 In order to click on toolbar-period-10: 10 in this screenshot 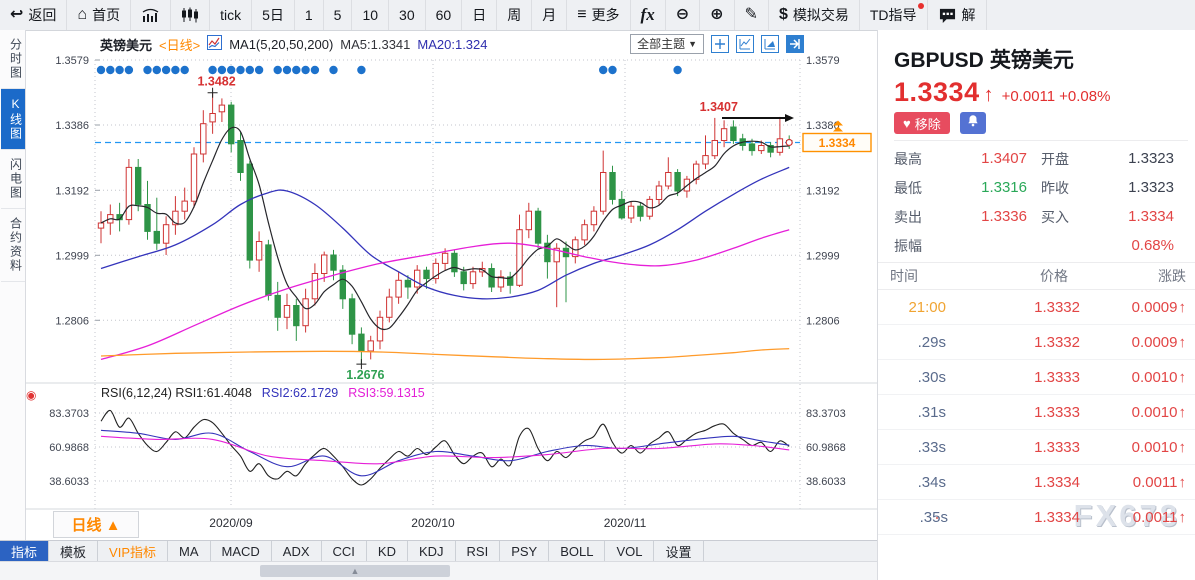, I will do `click(371, 15)`.